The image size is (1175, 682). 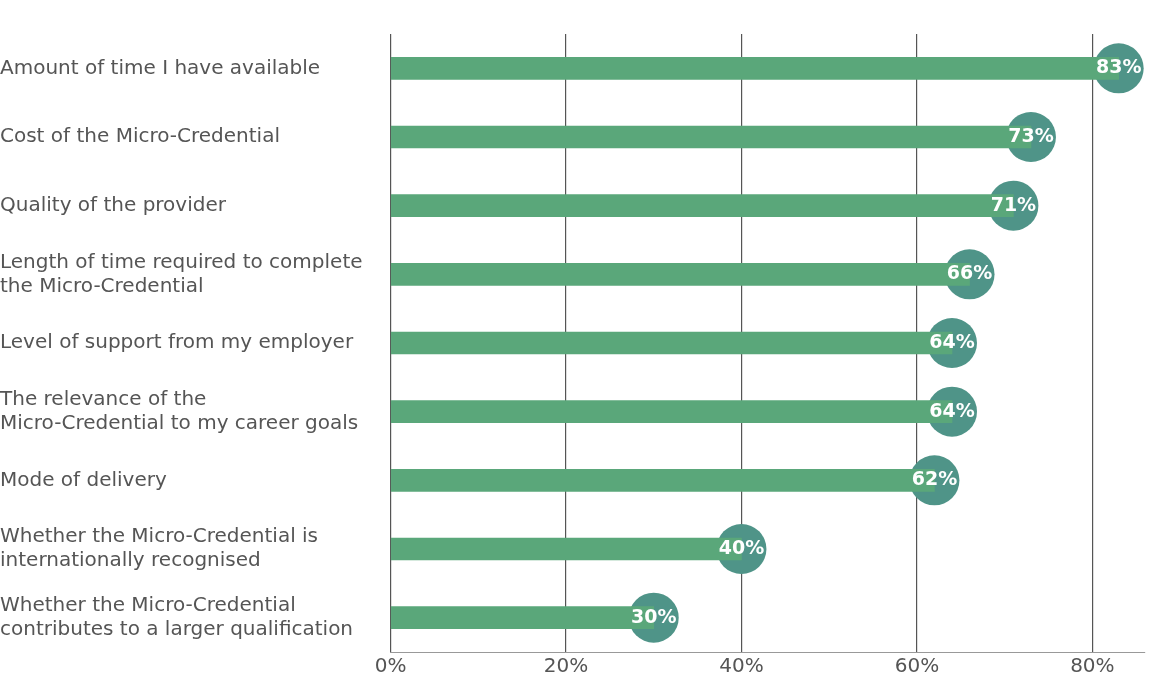 I want to click on y-tick-label: Mode of delivery, so click(x=83, y=478).